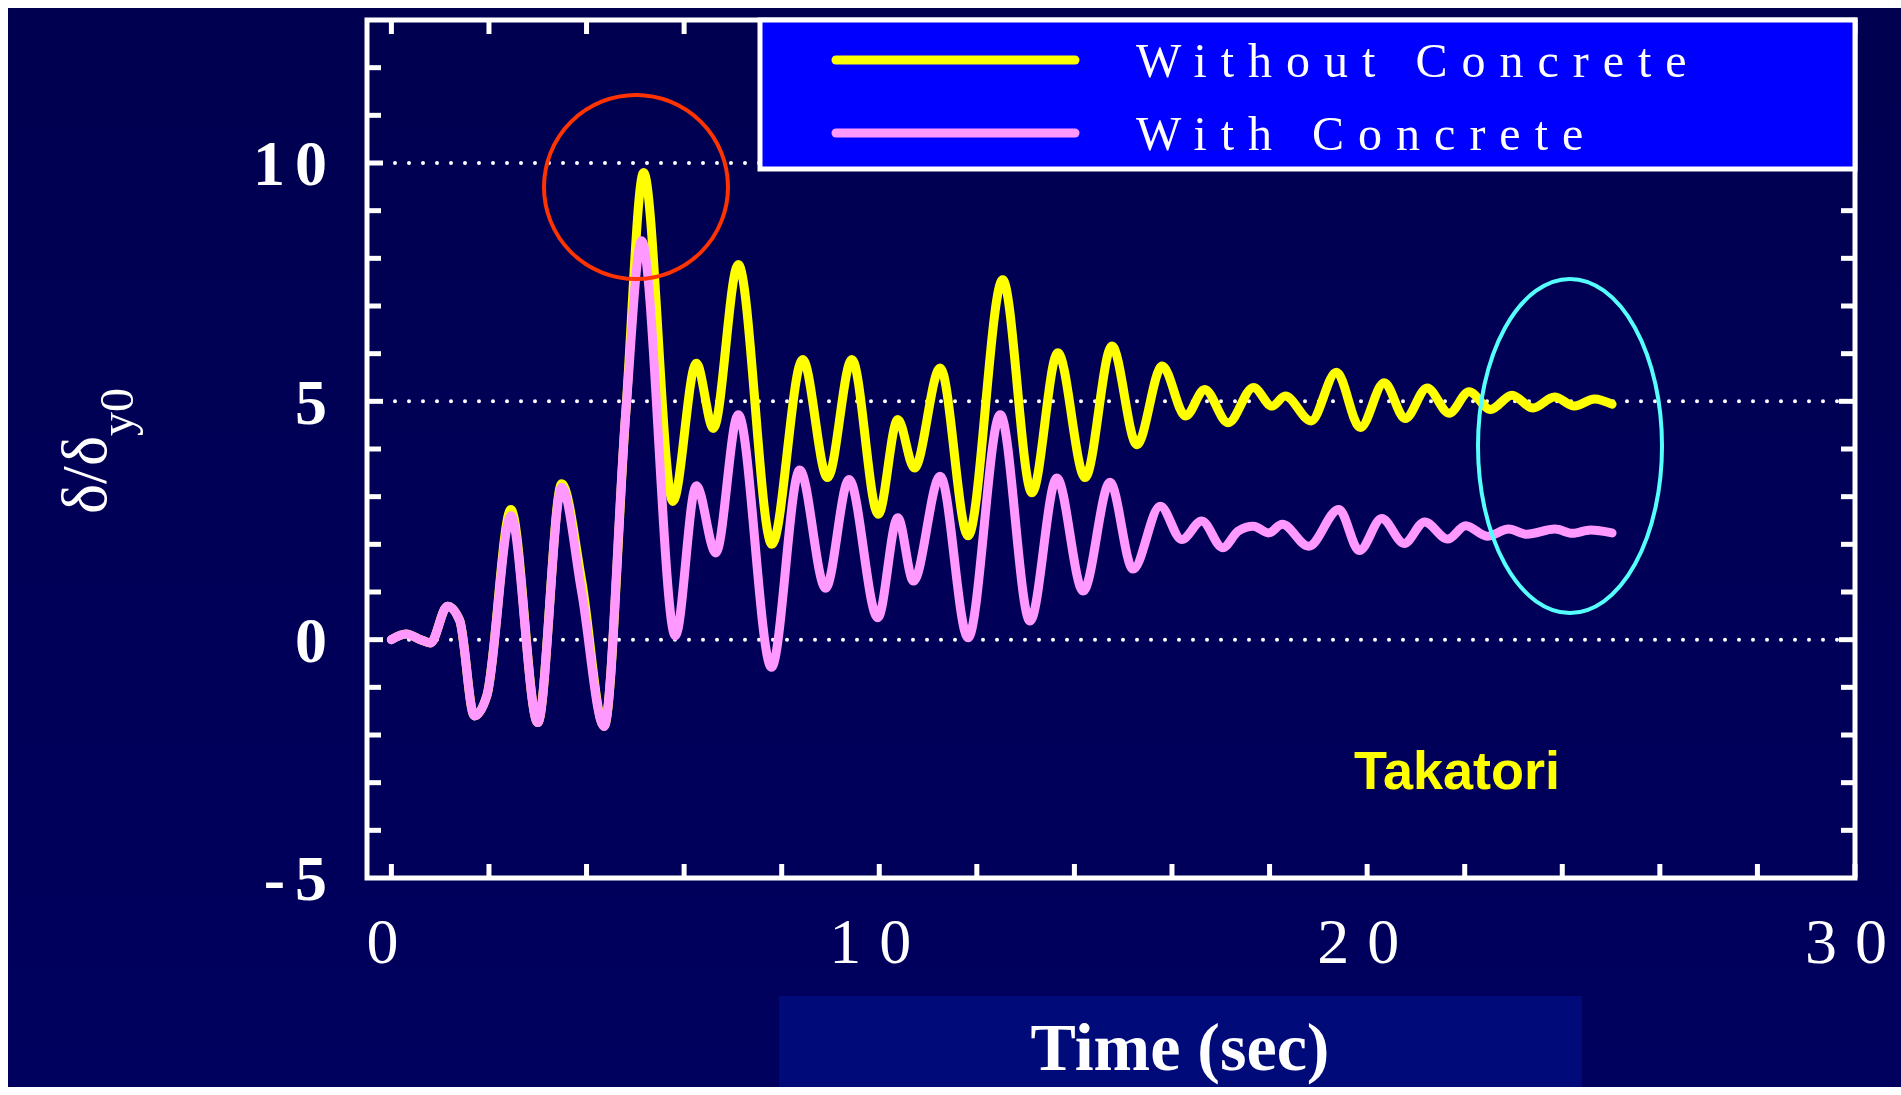 This screenshot has height=1095, width=1901. I want to click on annotation: Takatori, so click(1457, 770).